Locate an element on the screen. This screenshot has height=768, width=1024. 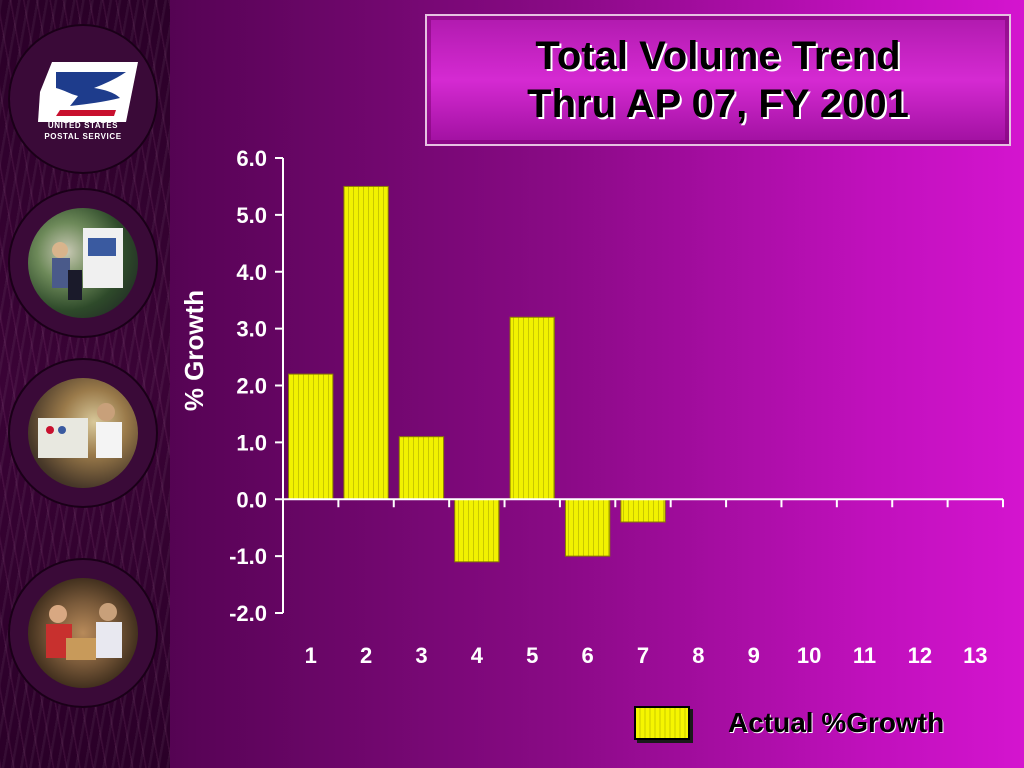
x-tick-label: 11 is located at coordinates (864, 655).